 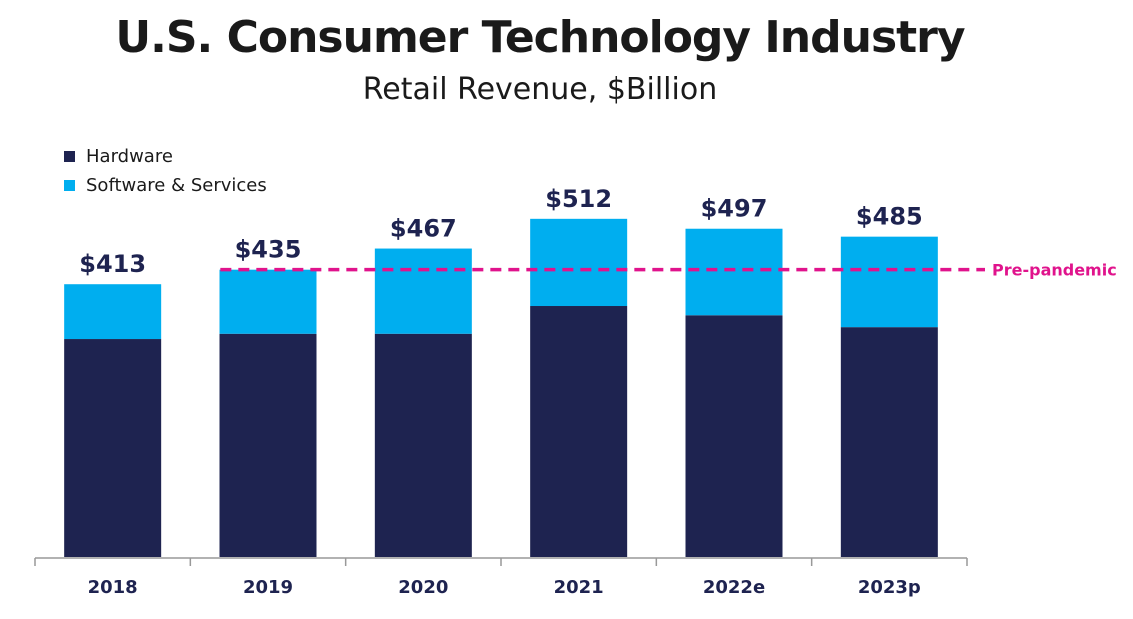 What do you see at coordinates (112, 264) in the screenshot?
I see `total-label-2018: $413` at bounding box center [112, 264].